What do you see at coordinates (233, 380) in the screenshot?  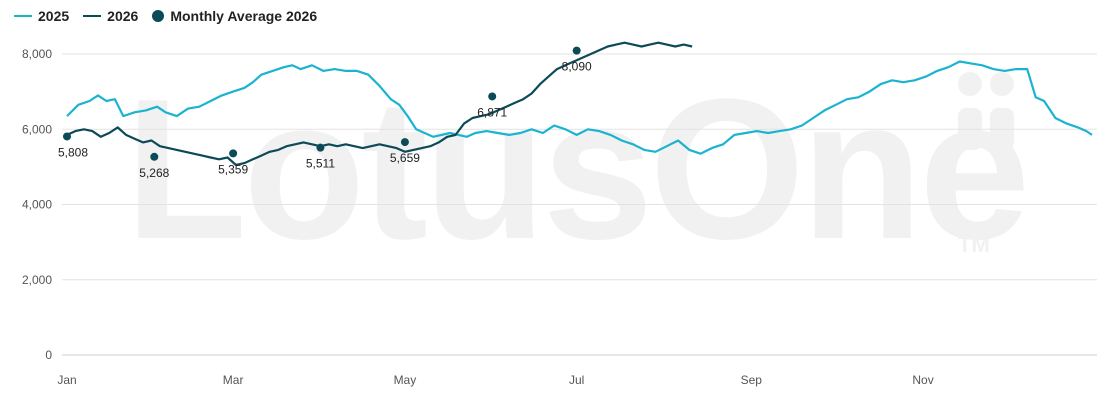 I see `x-tick-label: Mar` at bounding box center [233, 380].